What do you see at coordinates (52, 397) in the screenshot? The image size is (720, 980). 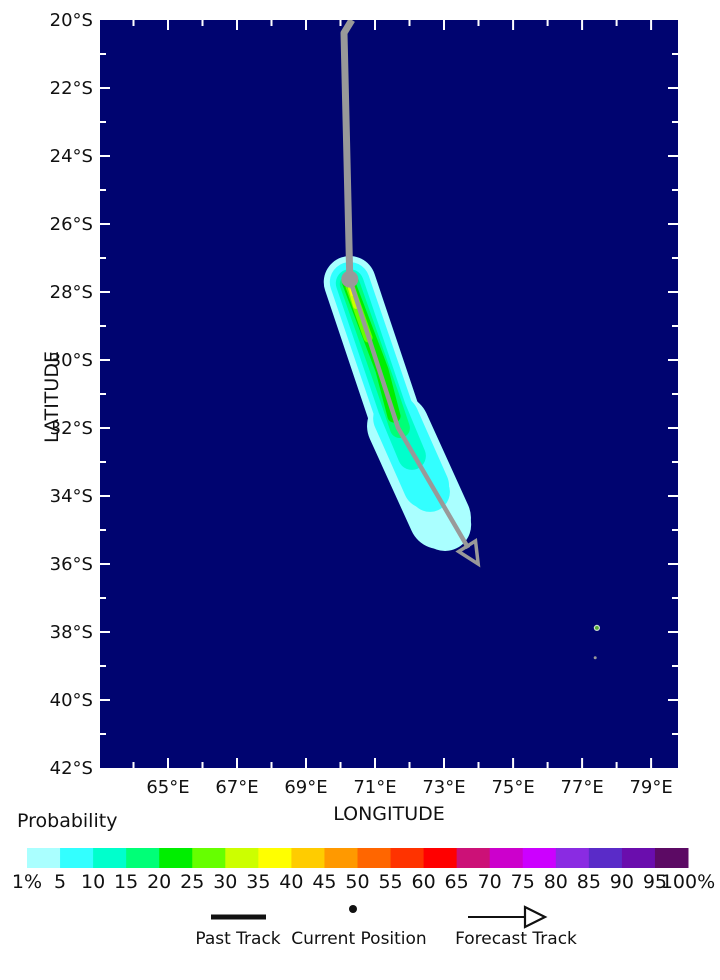 I see `y-axis-title: LATITUDE` at bounding box center [52, 397].